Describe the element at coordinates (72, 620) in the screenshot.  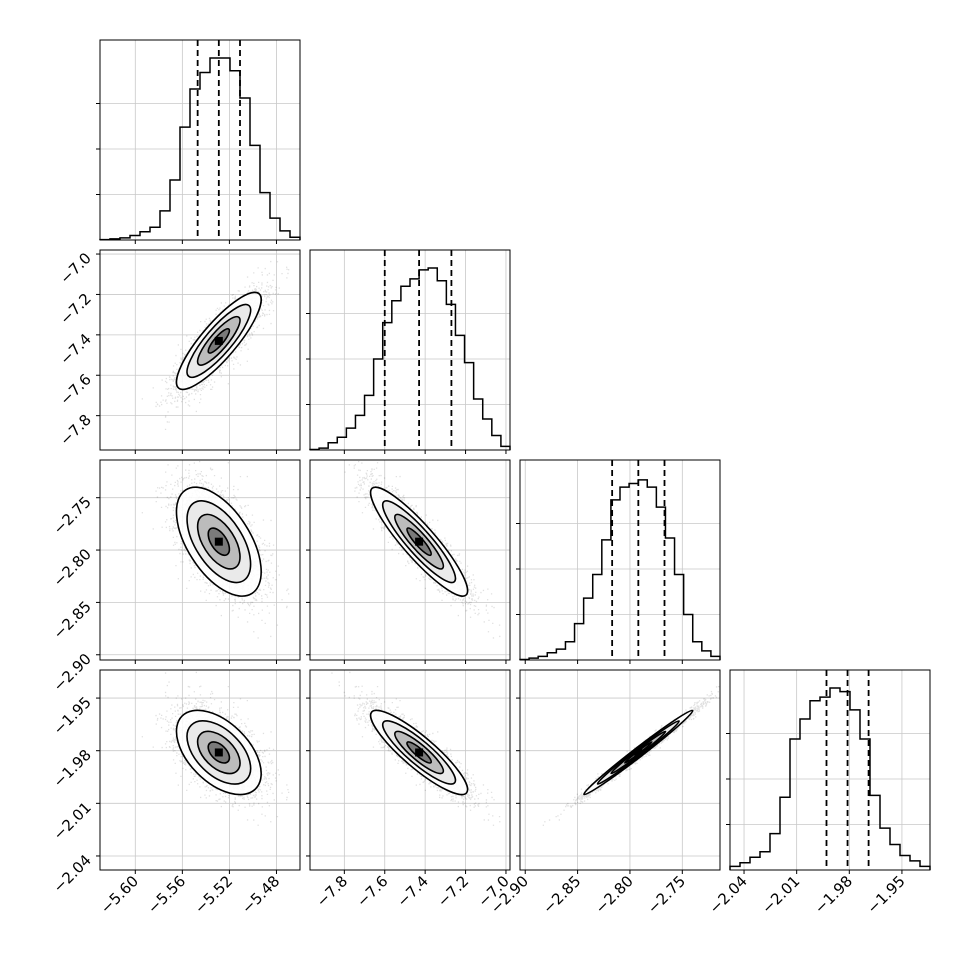
I see `y-tick-label: −2.85` at that location.